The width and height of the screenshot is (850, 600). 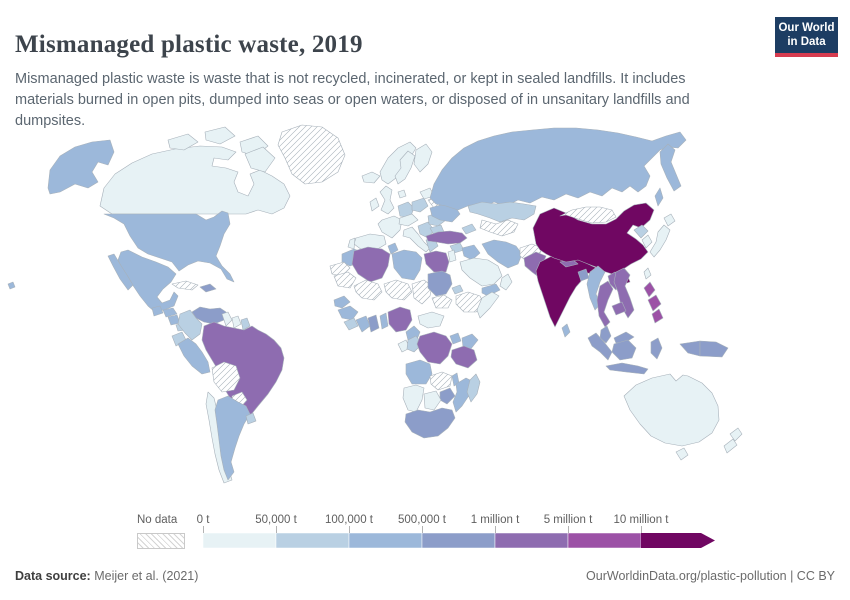 What do you see at coordinates (447, 396) in the screenshot?
I see `country-zimbabwe` at bounding box center [447, 396].